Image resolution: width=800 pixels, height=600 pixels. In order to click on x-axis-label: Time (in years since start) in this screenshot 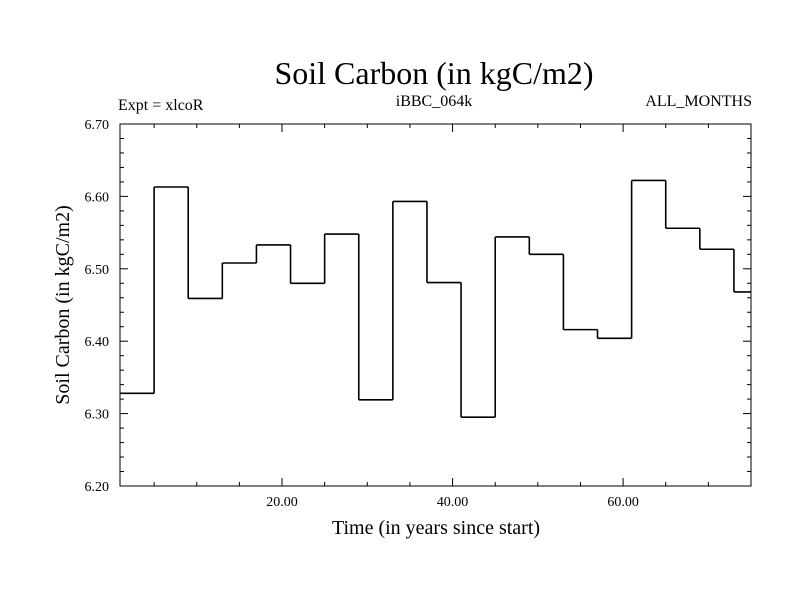, I will do `click(436, 528)`.